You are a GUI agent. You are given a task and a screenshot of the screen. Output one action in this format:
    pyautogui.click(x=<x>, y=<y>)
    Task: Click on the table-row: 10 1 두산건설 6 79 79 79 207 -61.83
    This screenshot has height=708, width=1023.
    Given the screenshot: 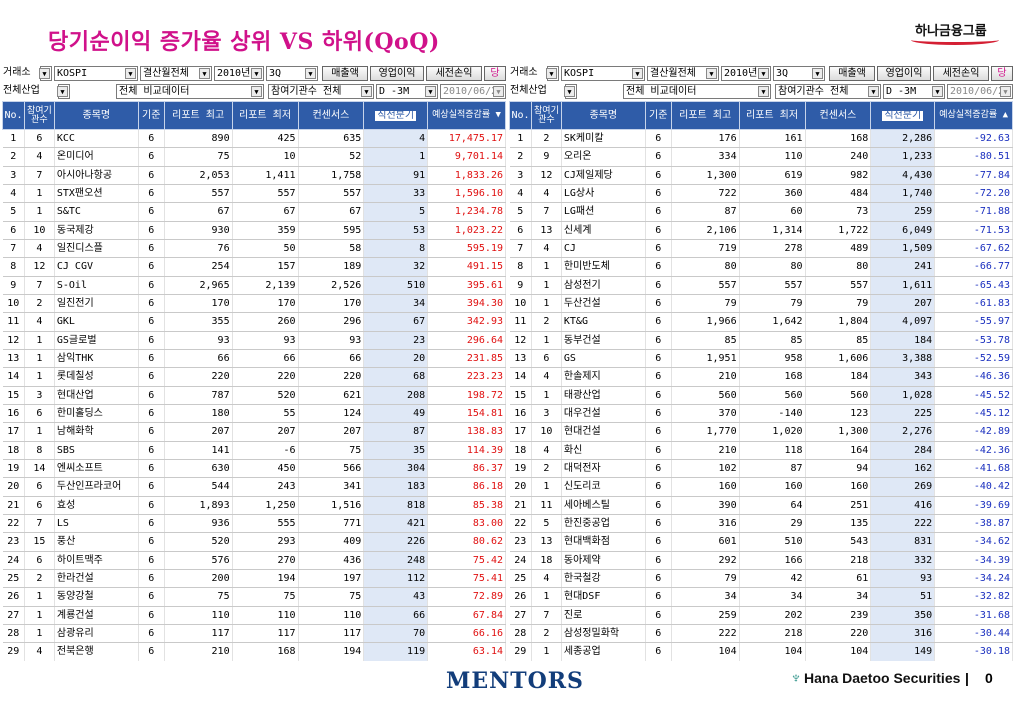 What is the action you would take?
    pyautogui.click(x=761, y=304)
    